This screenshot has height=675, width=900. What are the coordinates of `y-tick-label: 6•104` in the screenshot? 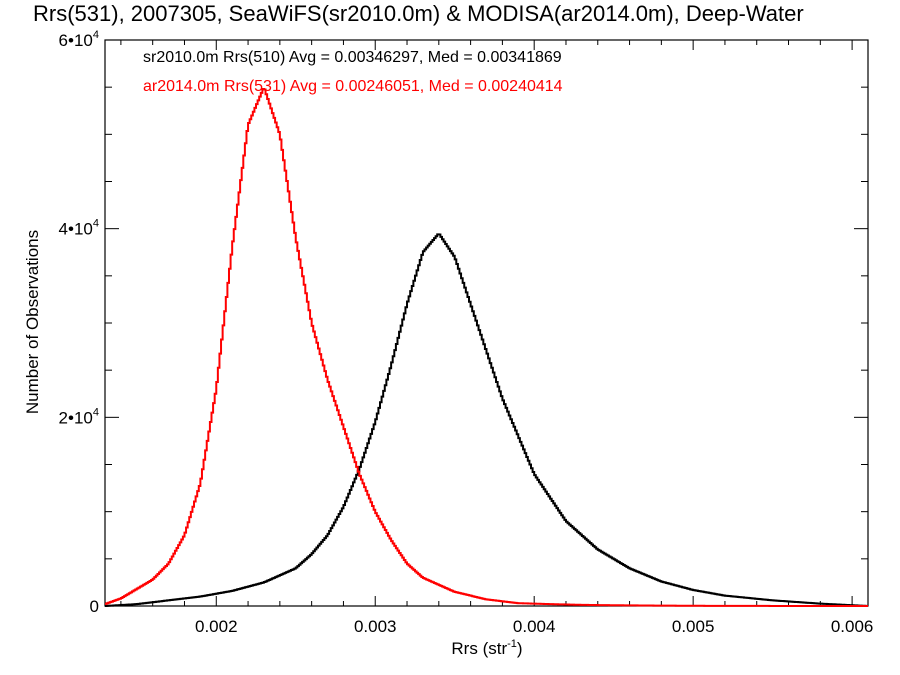 It's located at (79, 39).